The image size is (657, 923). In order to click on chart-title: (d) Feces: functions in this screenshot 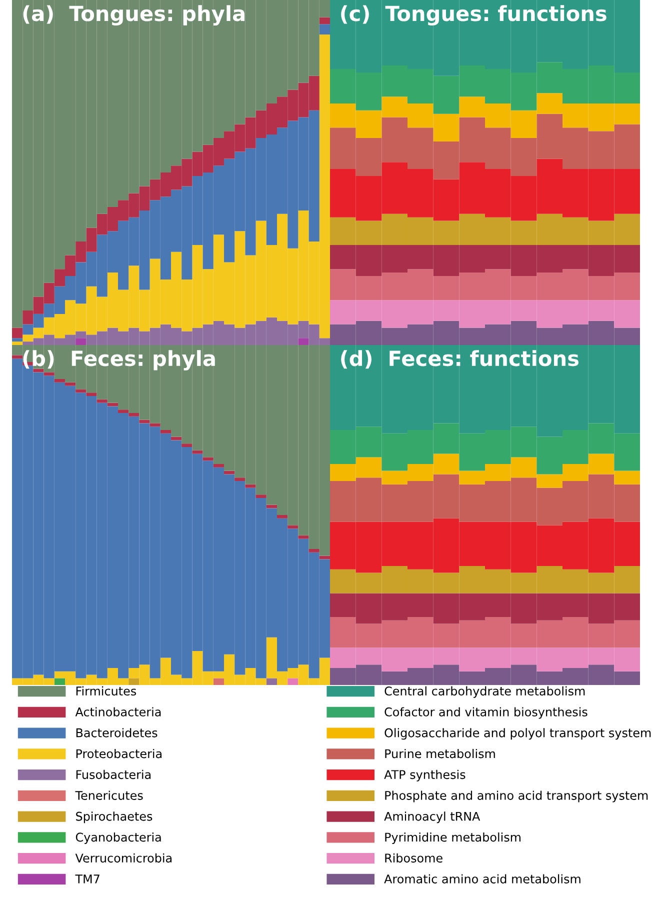, I will do `click(459, 359)`.